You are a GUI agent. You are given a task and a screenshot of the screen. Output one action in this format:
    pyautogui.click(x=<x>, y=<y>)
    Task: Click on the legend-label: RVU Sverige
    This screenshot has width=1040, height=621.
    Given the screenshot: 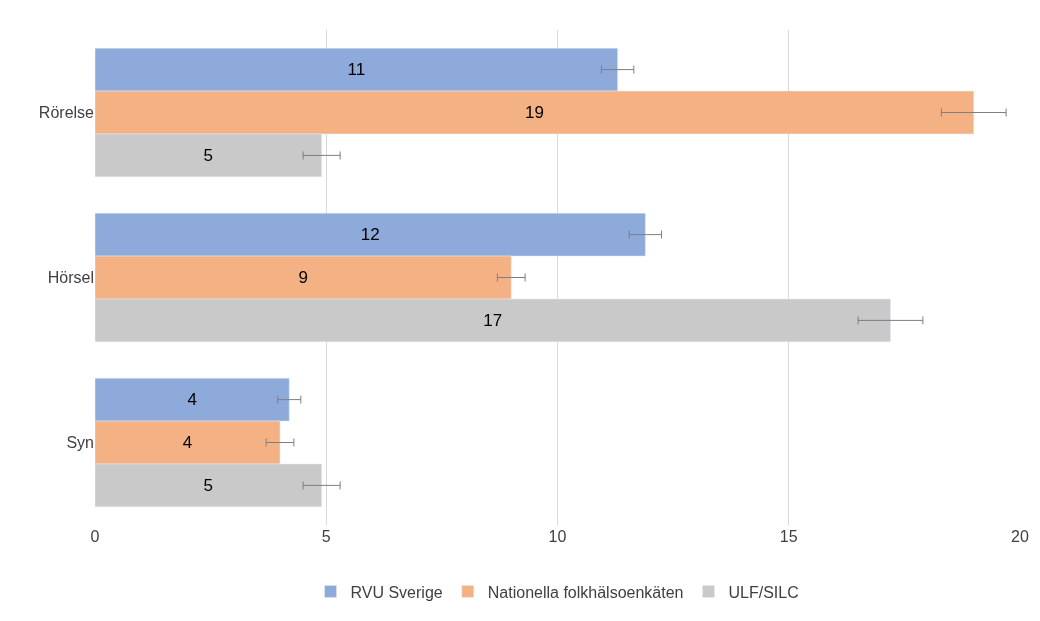 What is the action you would take?
    pyautogui.click(x=396, y=592)
    